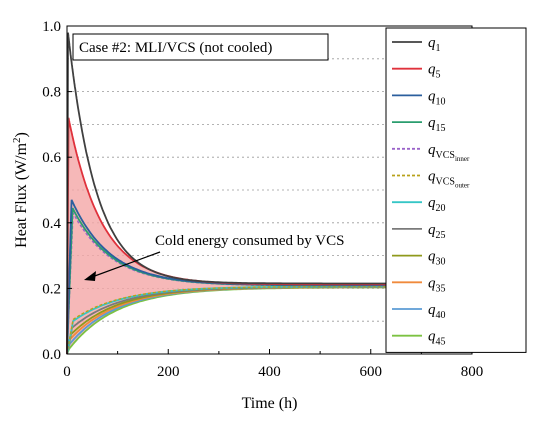  Describe the element at coordinates (472, 372) in the screenshot. I see `x-tick-label: 800` at that location.